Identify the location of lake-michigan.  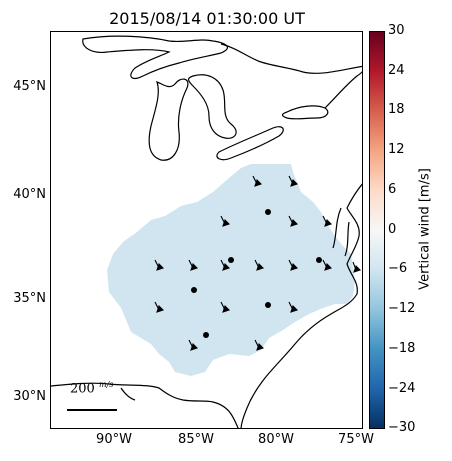
(168, 119).